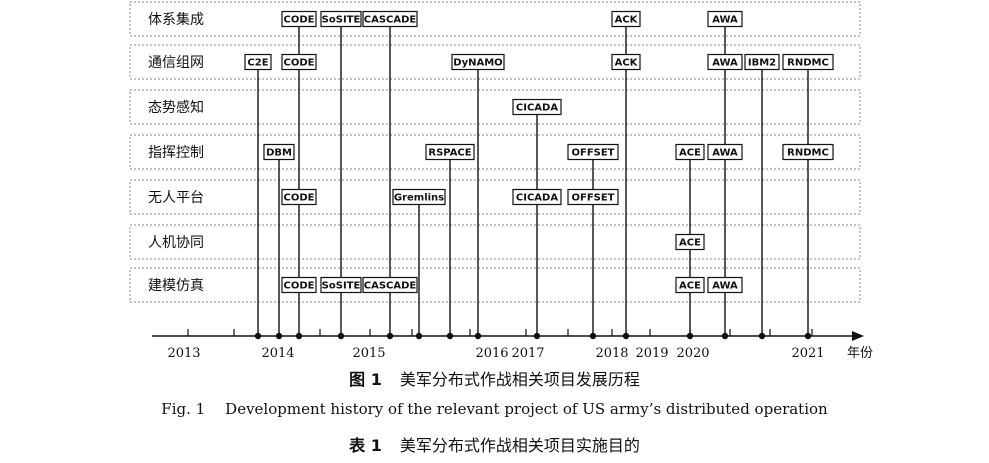  I want to click on figure-title-cn: 美军分布式作战相关项目发展历程, so click(519, 379).